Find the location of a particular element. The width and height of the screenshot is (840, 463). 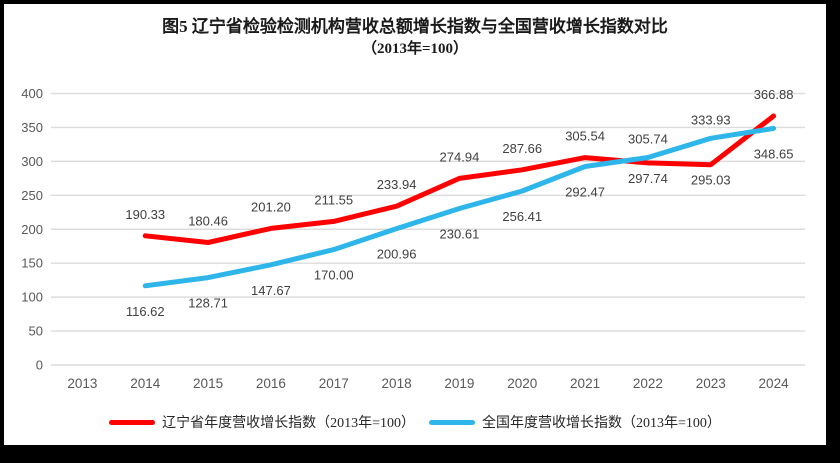

data-label: 116.62 is located at coordinates (145, 311).